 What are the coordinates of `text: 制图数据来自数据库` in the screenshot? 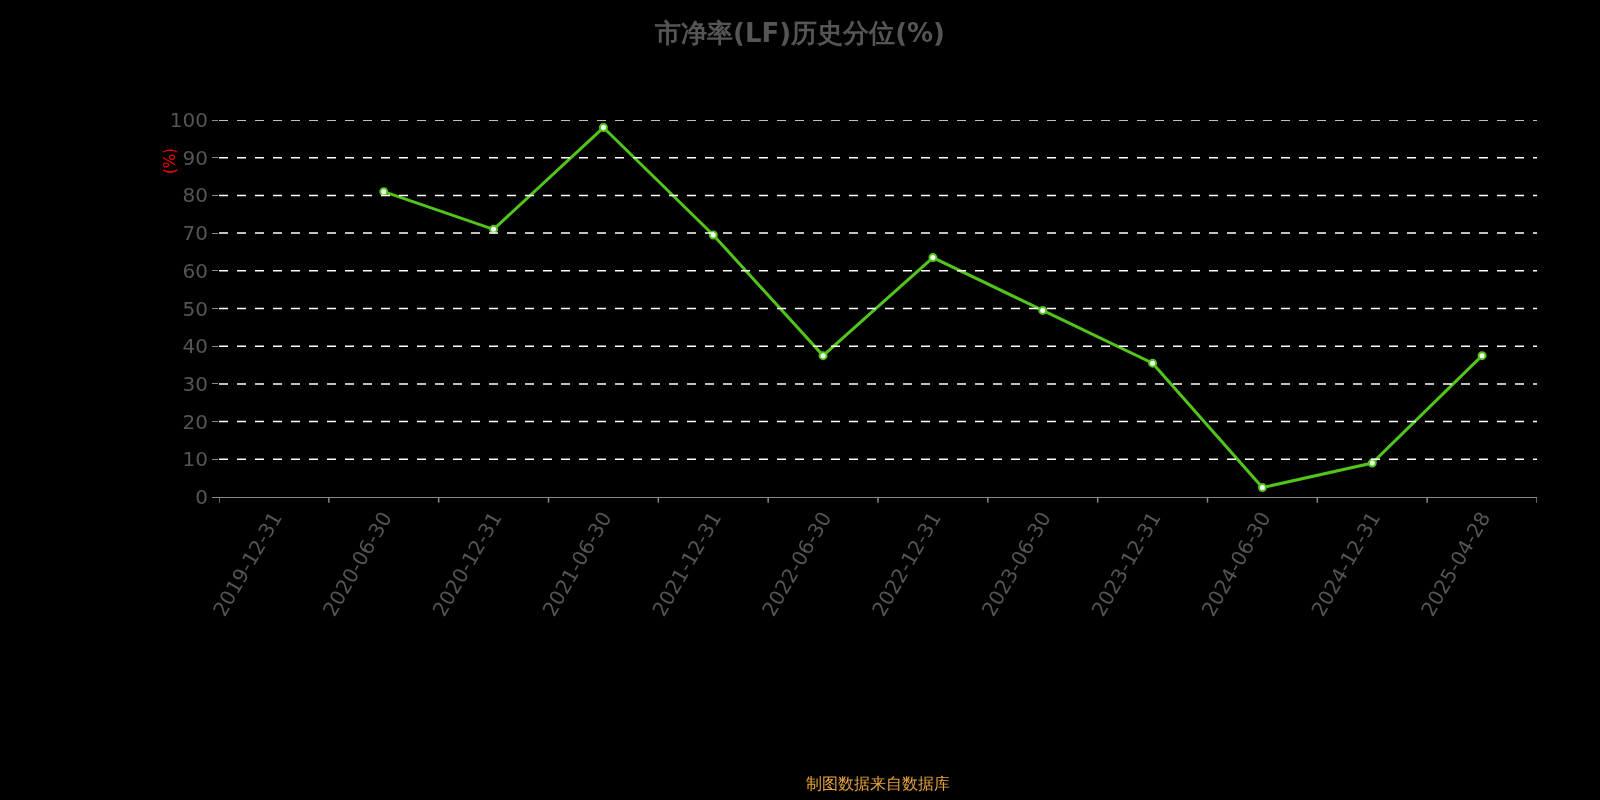 It's located at (878, 783).